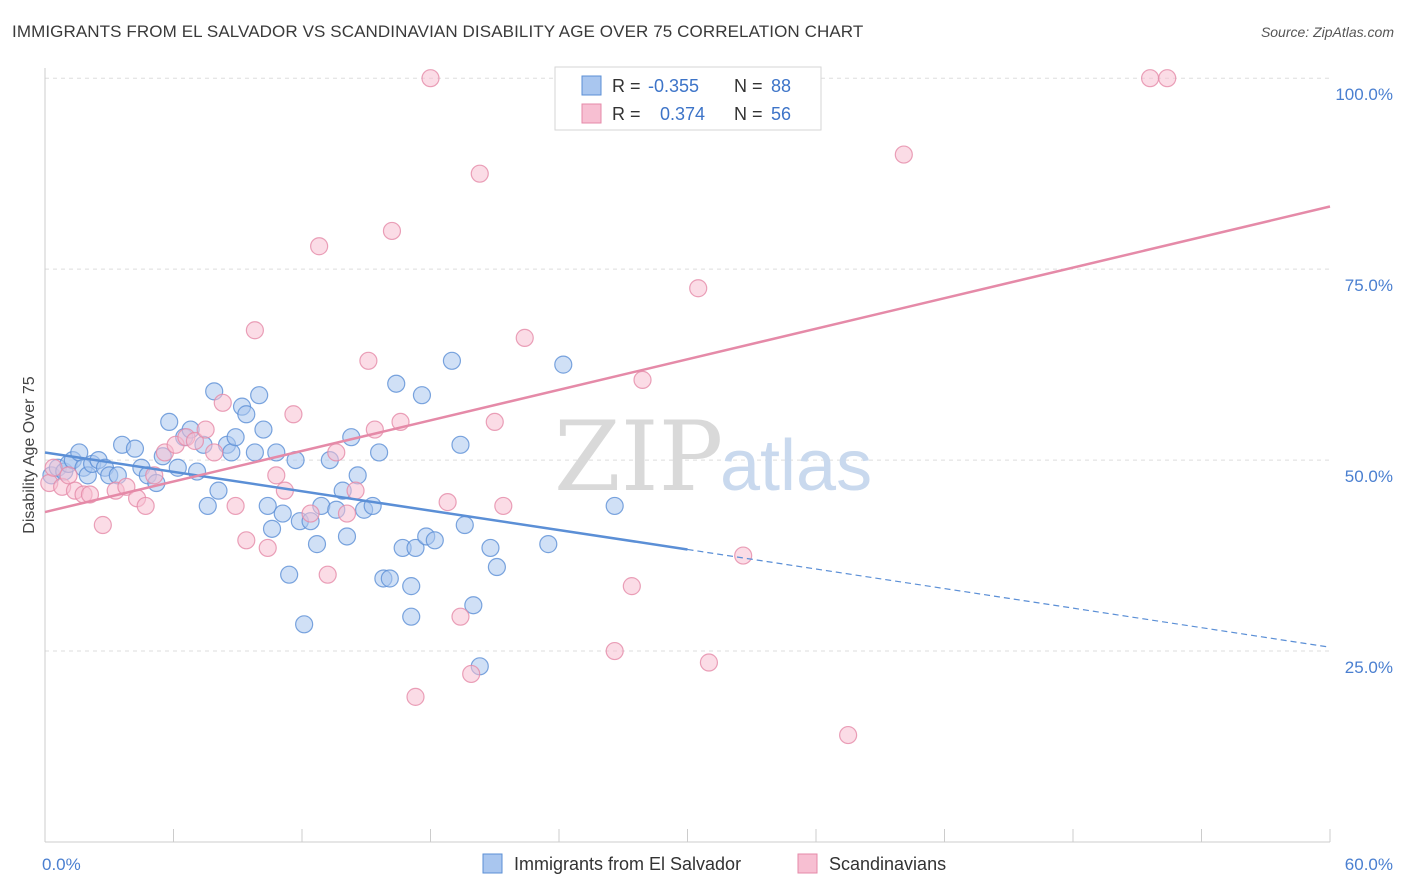  What do you see at coordinates (1327, 32) in the screenshot?
I see `source-label: Source: ZipAtlas.com` at bounding box center [1327, 32].